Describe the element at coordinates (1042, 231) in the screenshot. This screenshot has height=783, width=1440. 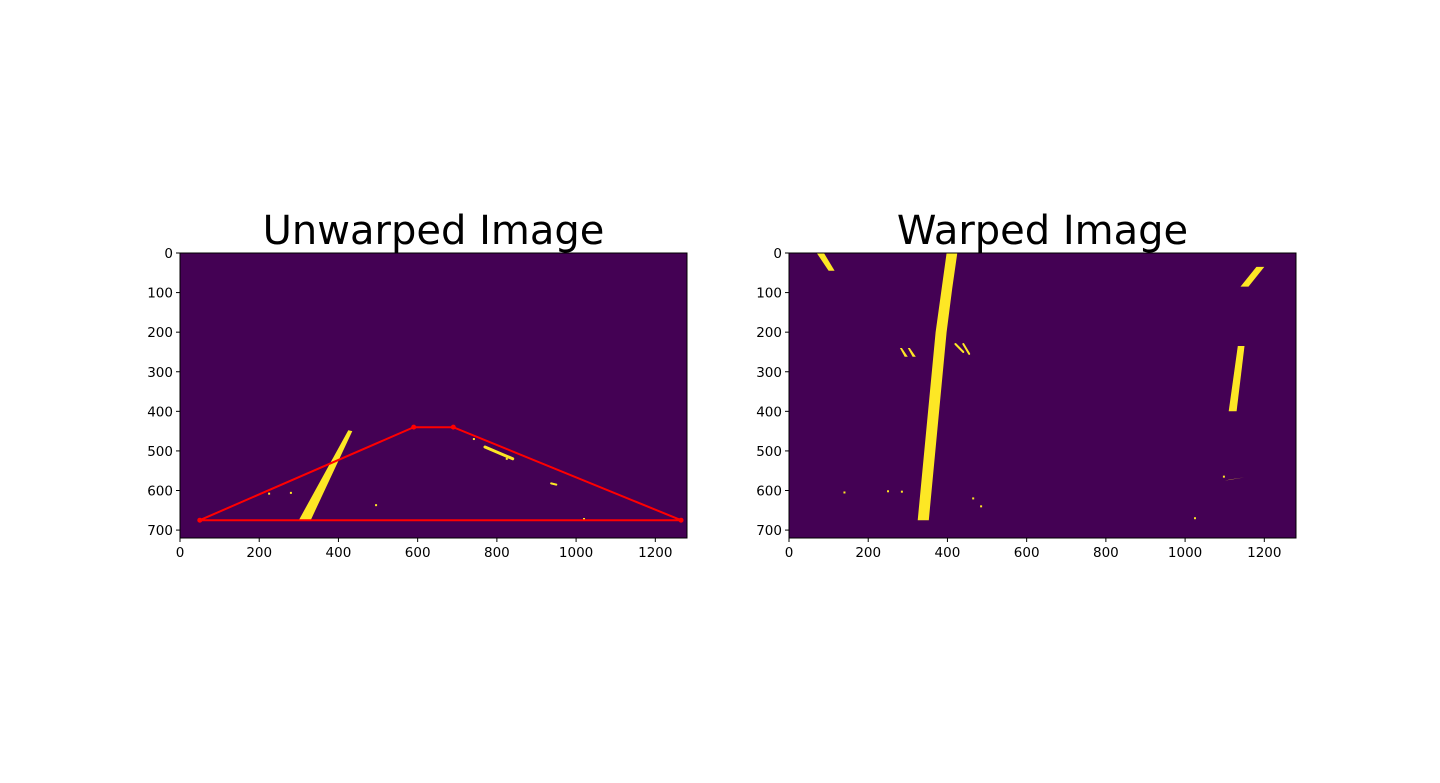
I see `subplot-title: Warped Image` at that location.